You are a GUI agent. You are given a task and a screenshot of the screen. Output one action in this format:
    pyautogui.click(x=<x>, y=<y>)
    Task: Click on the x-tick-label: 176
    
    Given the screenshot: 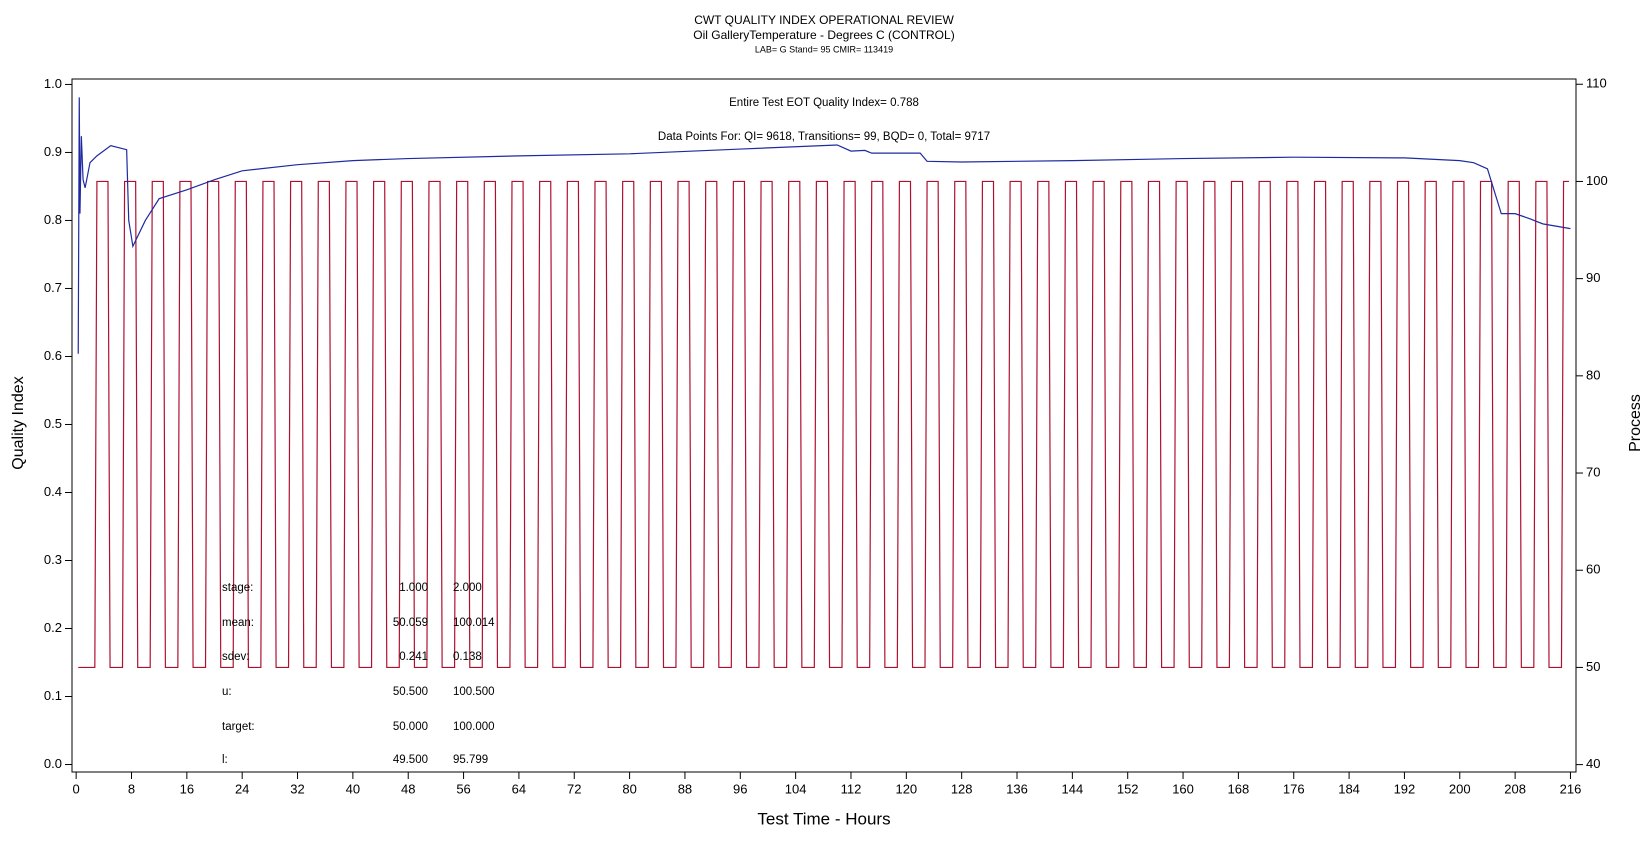 What is the action you would take?
    pyautogui.click(x=1294, y=788)
    